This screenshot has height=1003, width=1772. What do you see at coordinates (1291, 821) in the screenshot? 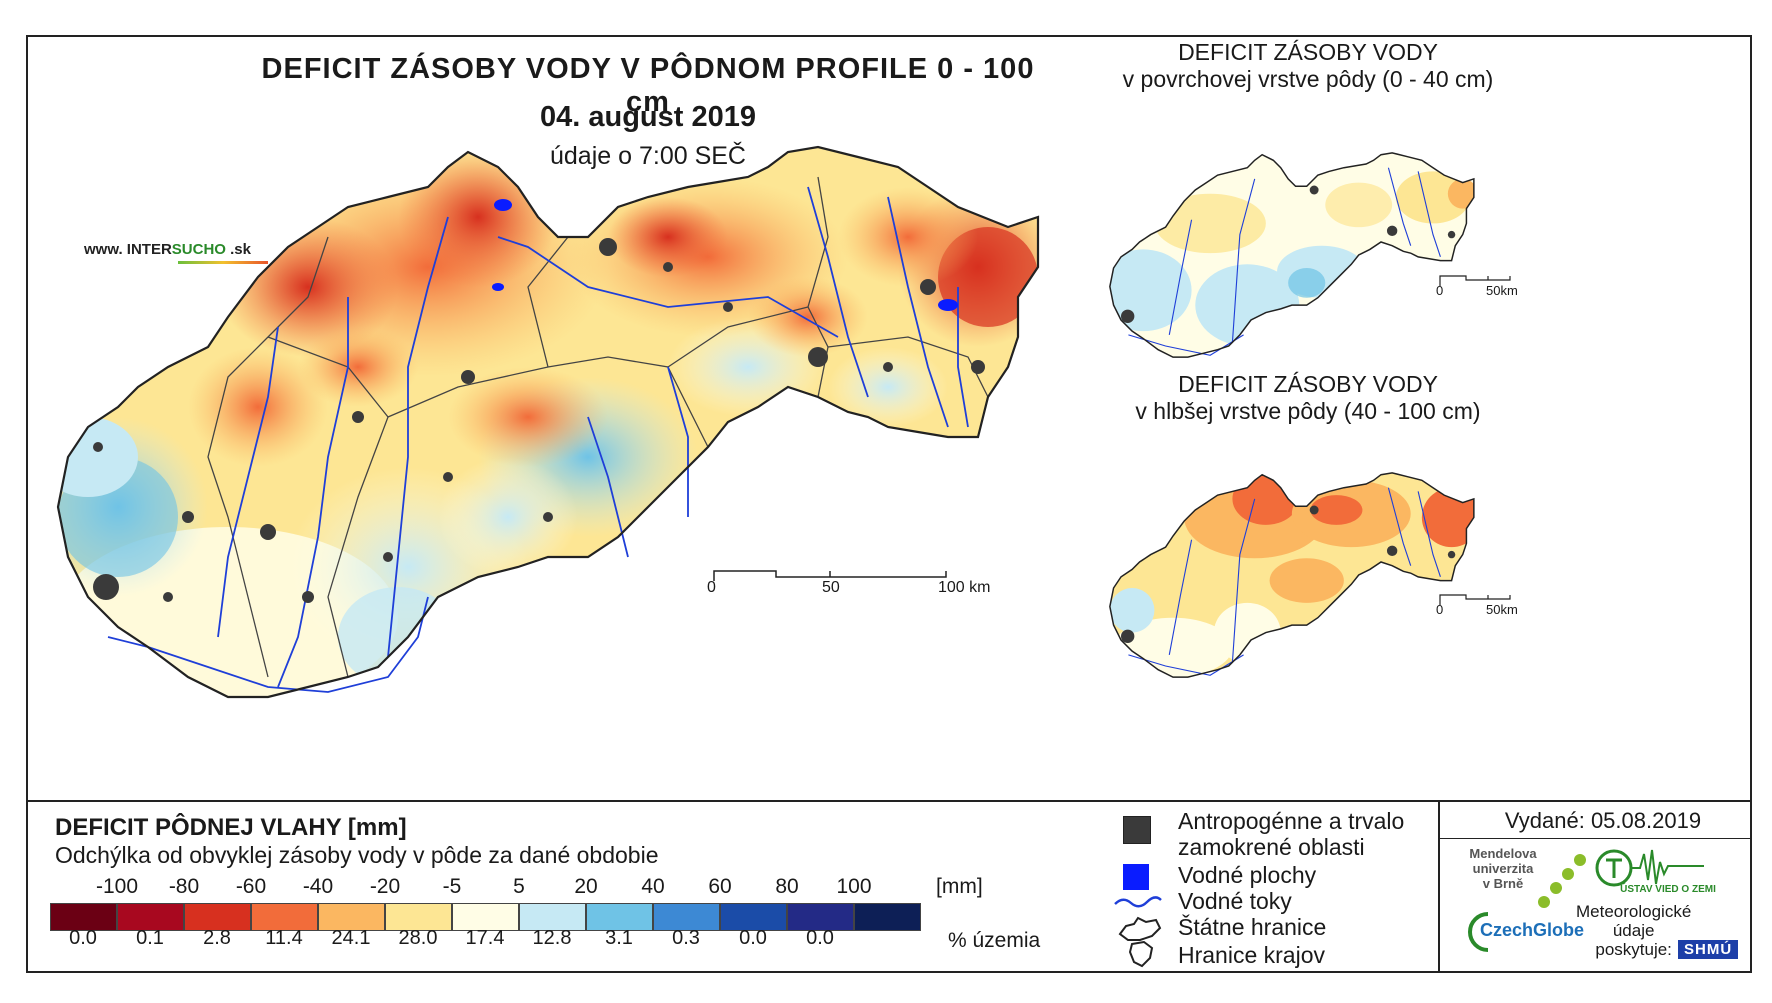
I see `key-anthropogenic-line1: Antropogénne a trvalo` at bounding box center [1291, 821].